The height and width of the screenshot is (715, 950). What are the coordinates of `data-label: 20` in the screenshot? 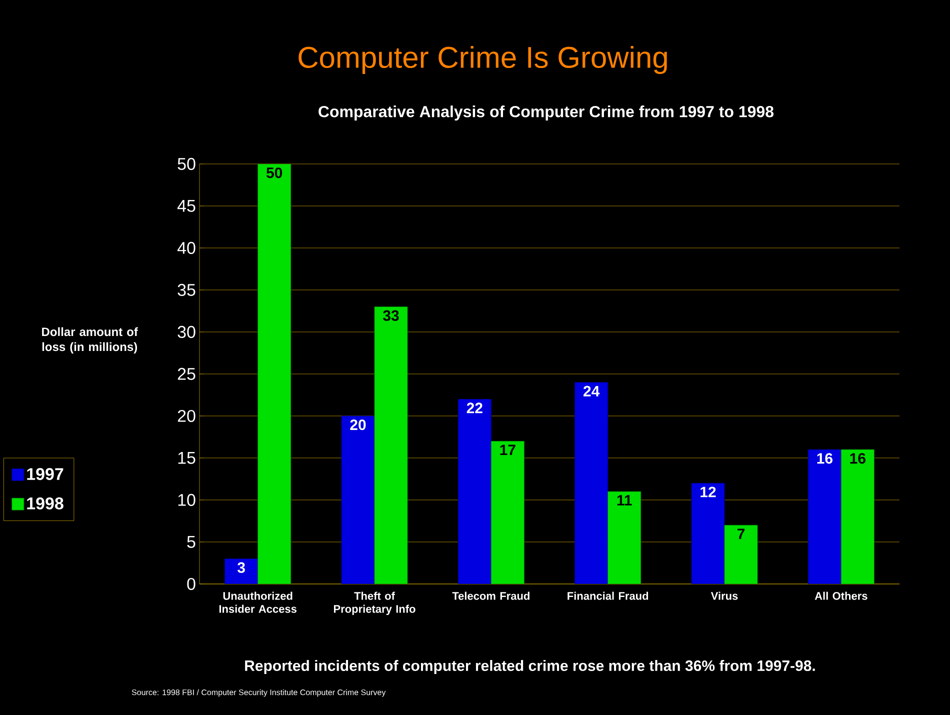 It's located at (358, 424).